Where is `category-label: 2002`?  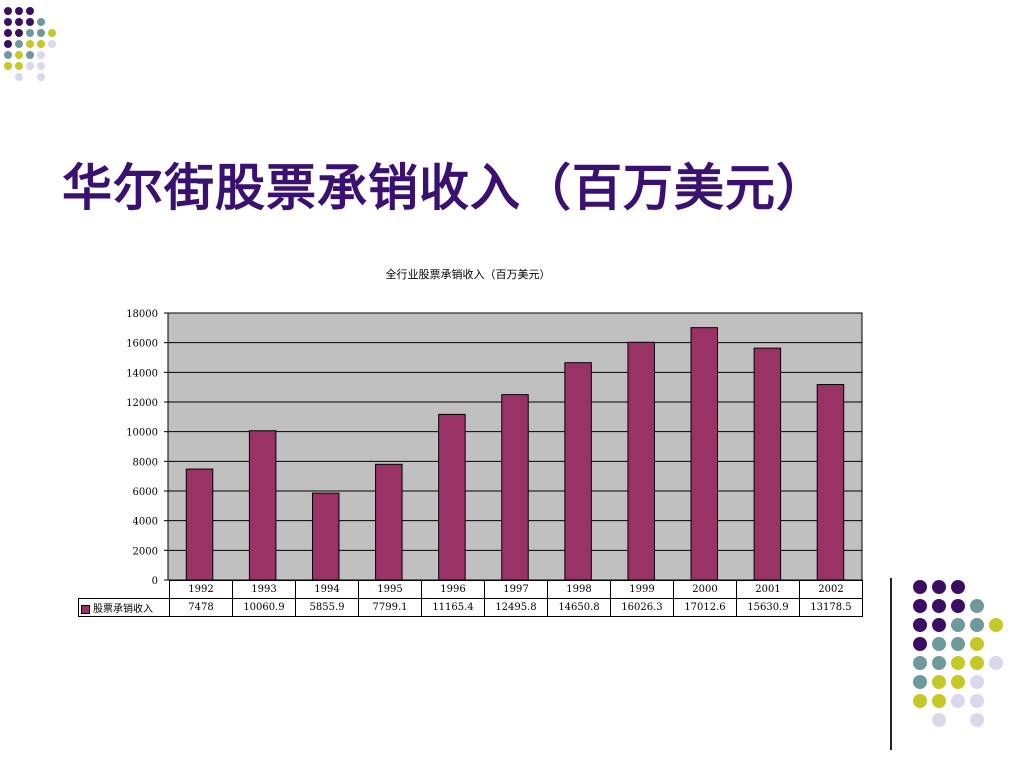 category-label: 2002 is located at coordinates (831, 589).